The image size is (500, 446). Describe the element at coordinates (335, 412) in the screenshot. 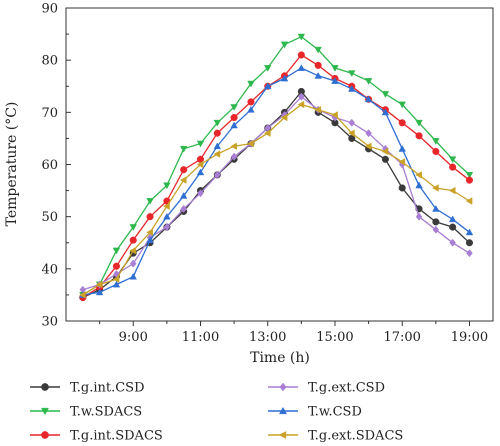

I see `legend-label: T.w.CSD` at that location.